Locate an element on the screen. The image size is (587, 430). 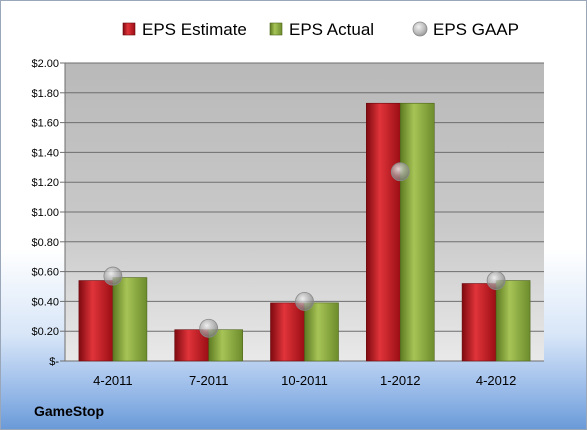
y-tick-label: $1.80 is located at coordinates (45, 94).